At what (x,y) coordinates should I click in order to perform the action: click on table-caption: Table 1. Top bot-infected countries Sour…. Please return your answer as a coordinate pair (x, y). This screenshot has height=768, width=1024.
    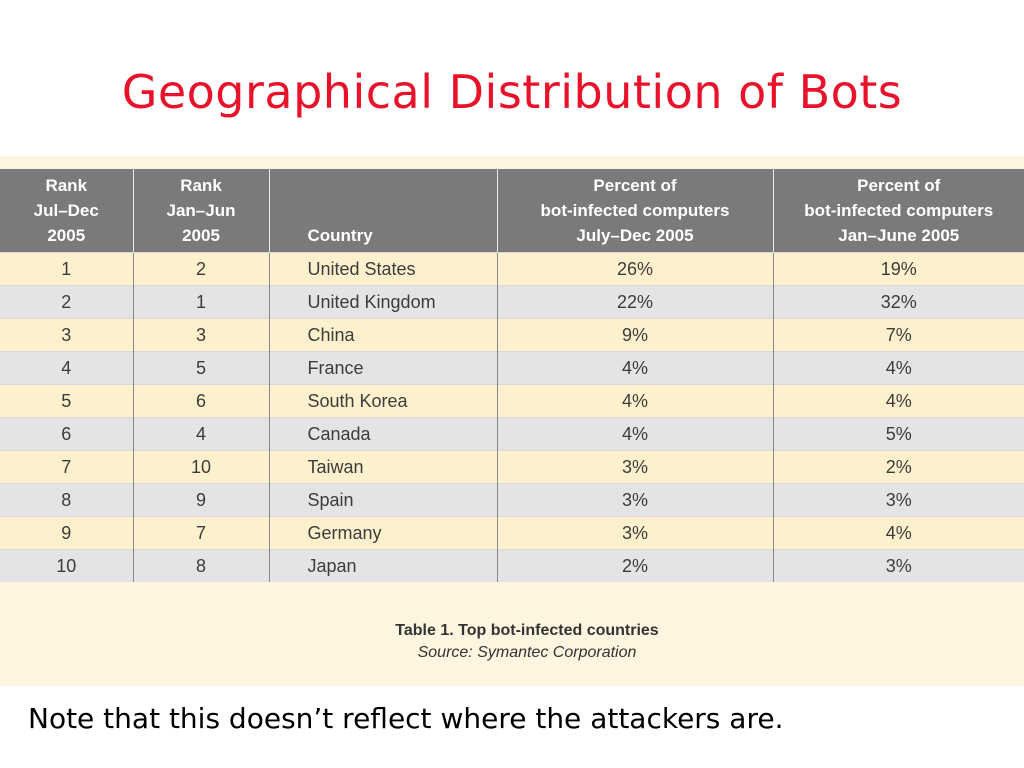
    Looking at the image, I should click on (512, 642).